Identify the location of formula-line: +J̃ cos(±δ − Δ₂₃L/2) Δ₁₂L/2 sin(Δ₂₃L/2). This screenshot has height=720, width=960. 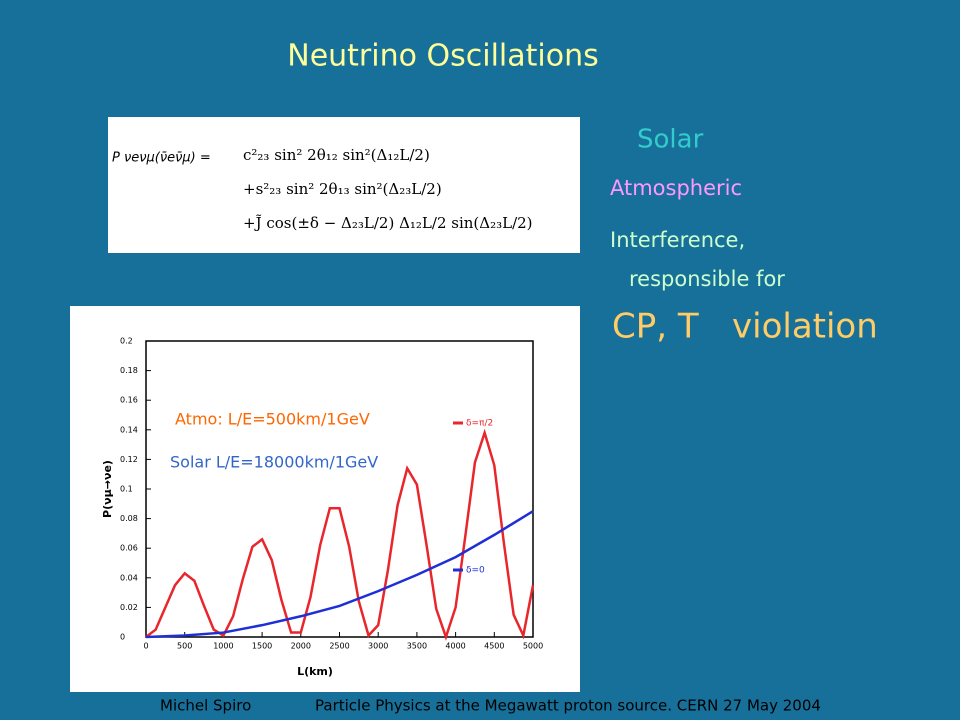
(388, 223).